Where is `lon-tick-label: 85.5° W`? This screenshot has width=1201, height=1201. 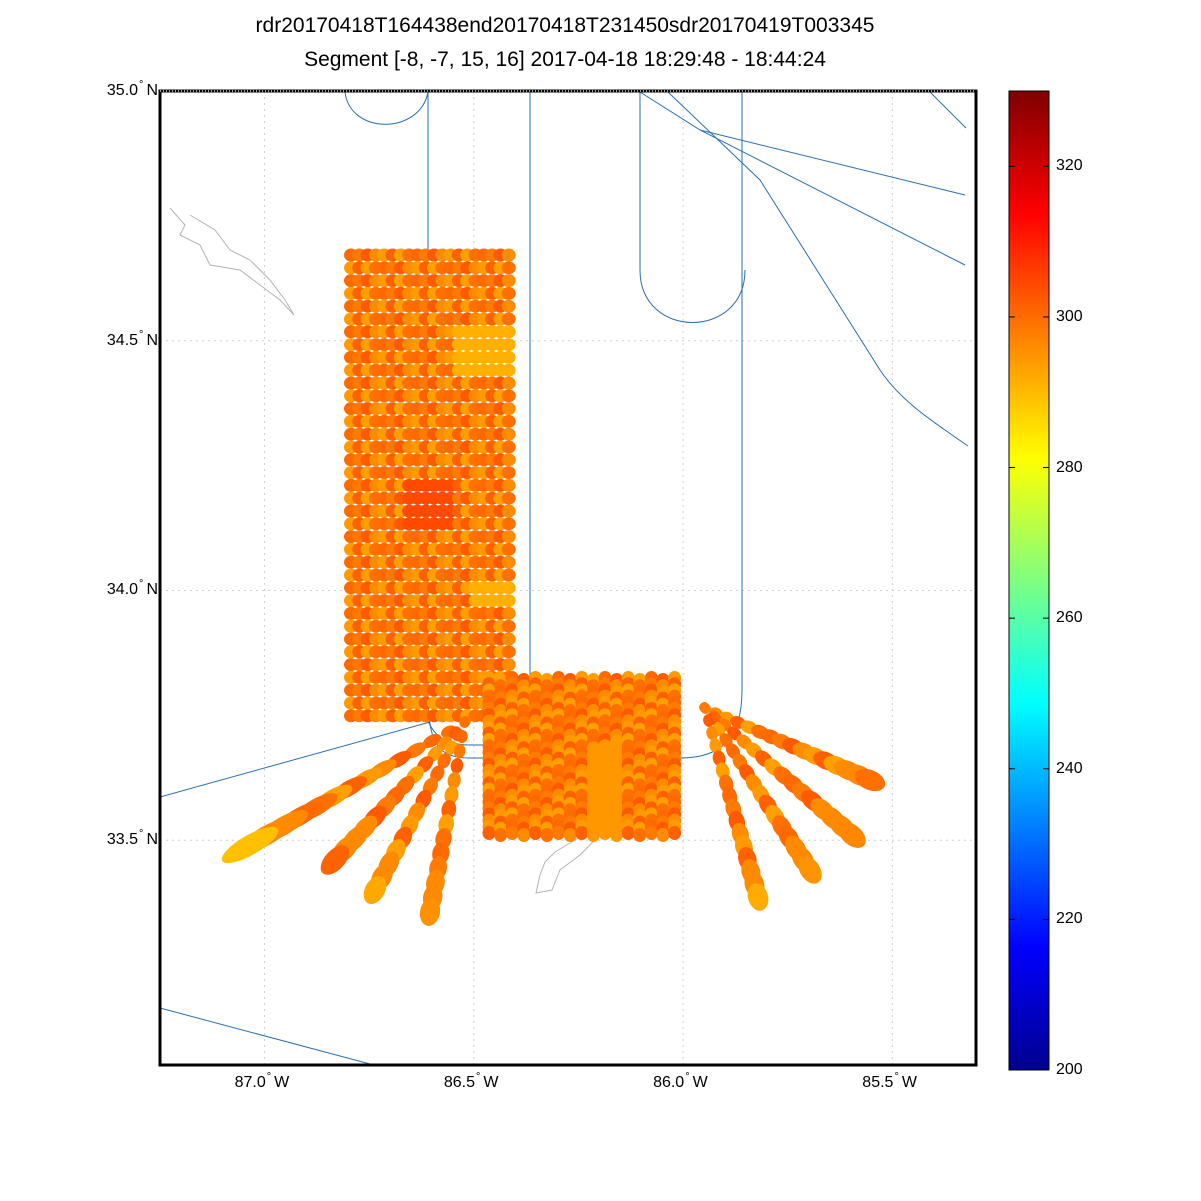
lon-tick-label: 85.5° W is located at coordinates (889, 1081).